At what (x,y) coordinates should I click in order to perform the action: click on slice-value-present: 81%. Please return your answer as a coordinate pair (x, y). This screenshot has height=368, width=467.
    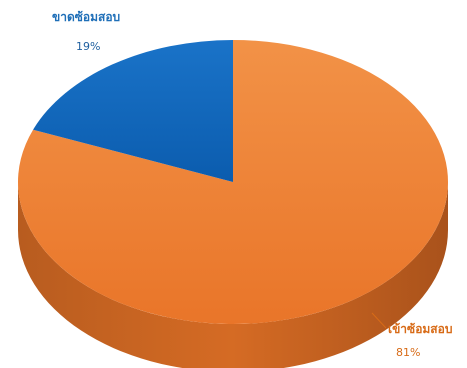
    Looking at the image, I should click on (408, 352).